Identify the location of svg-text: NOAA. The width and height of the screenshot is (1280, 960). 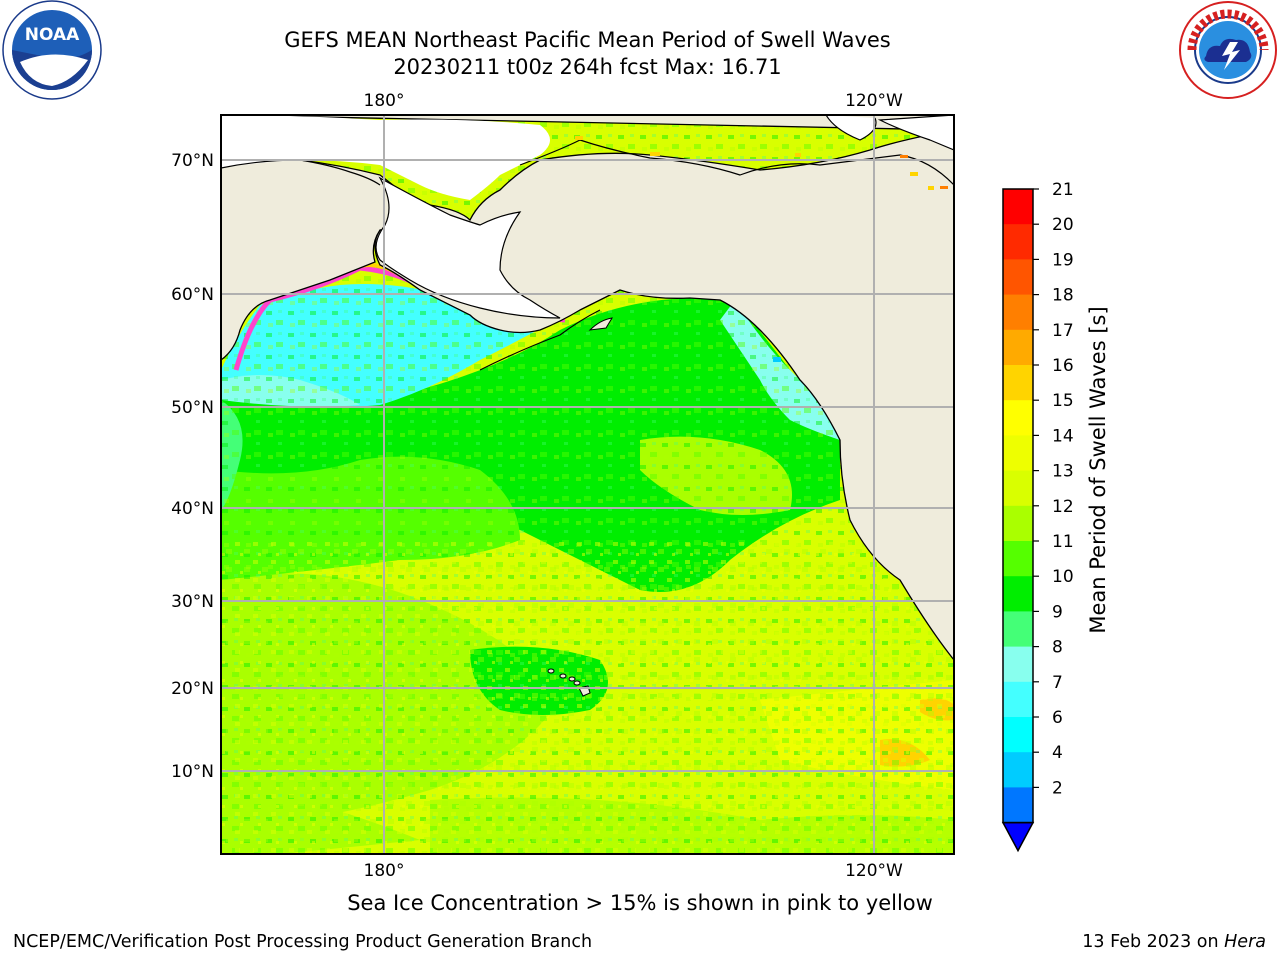
(52, 35).